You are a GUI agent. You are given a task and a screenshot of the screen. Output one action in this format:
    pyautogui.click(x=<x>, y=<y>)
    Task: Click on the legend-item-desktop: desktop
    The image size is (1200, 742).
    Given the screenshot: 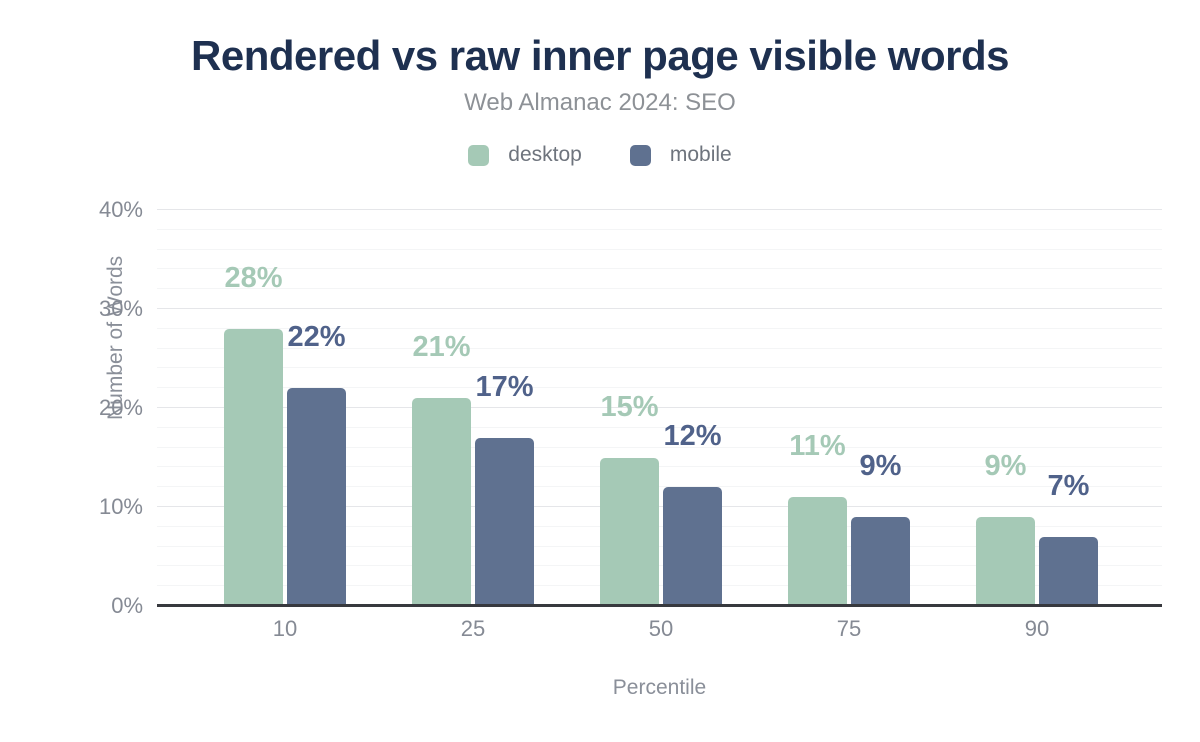 What is the action you would take?
    pyautogui.click(x=525, y=155)
    